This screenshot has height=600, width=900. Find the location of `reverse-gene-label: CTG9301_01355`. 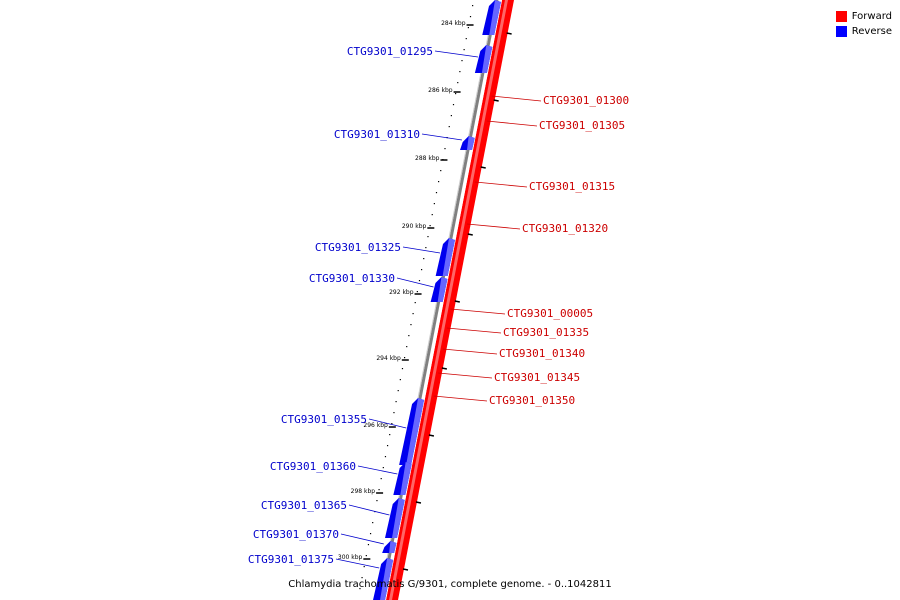

reverse-gene-label: CTG9301_01355 is located at coordinates (324, 419).